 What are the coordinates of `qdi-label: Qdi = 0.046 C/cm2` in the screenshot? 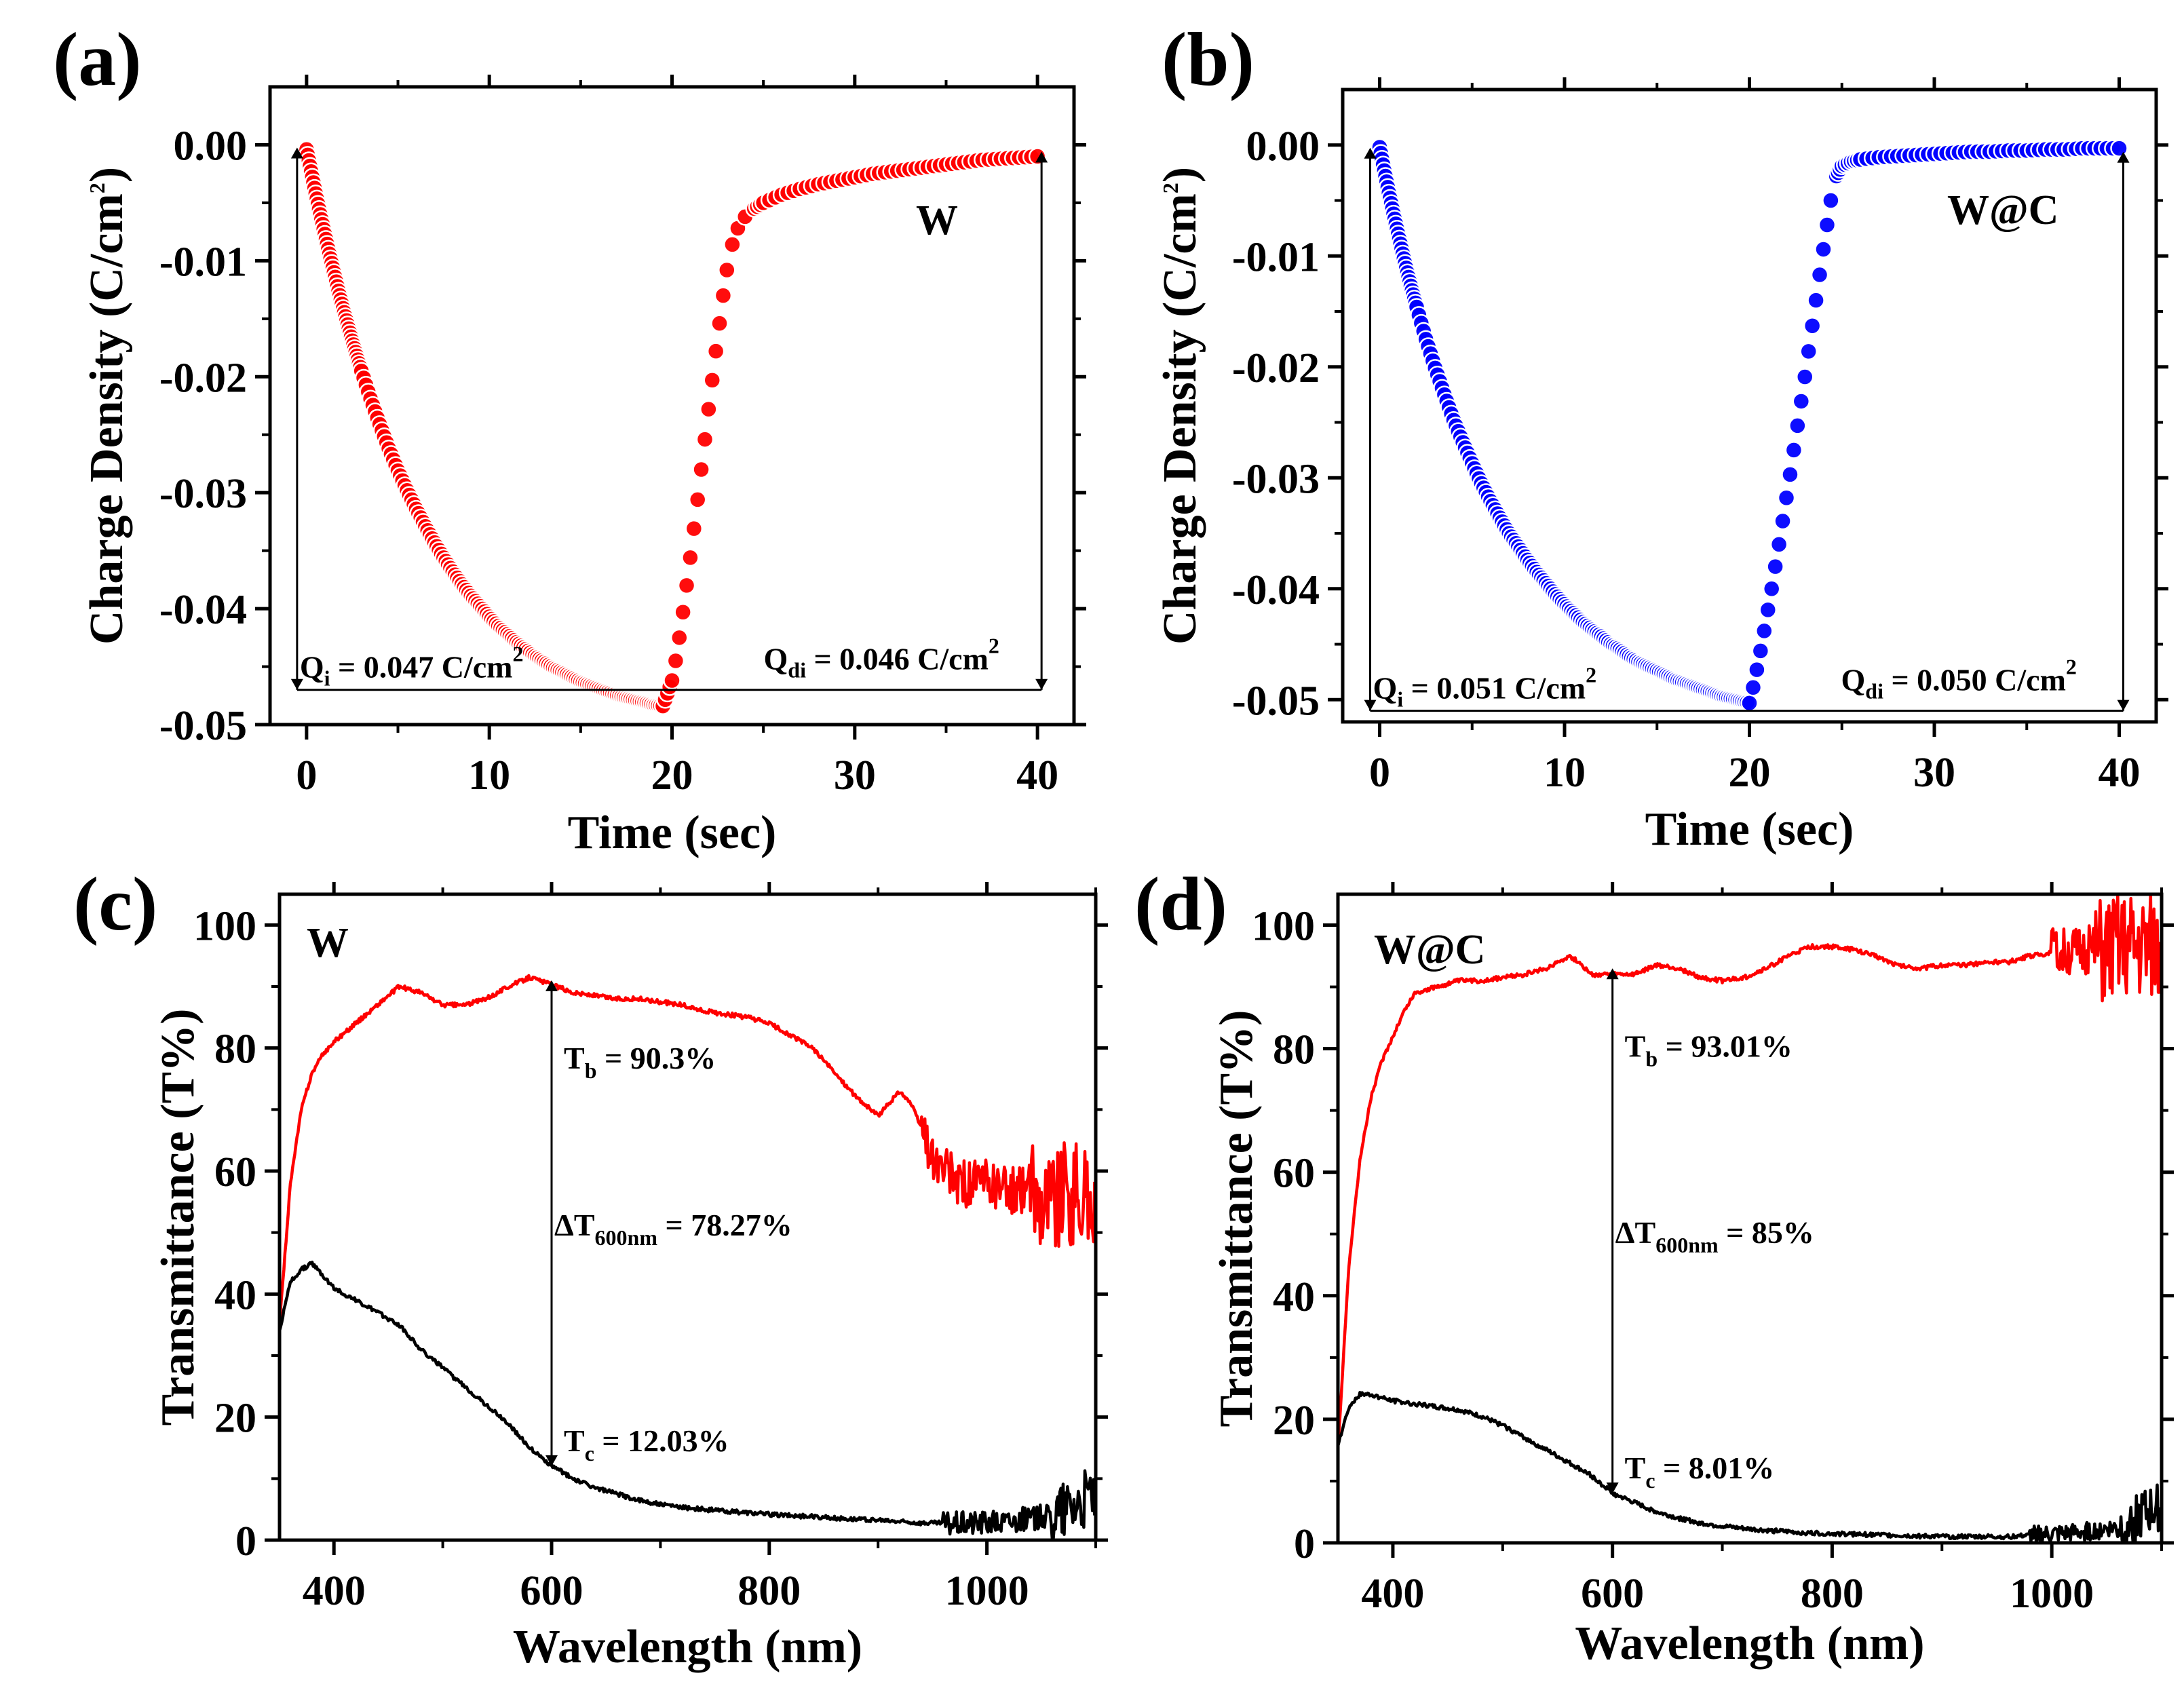 It's located at (881, 658).